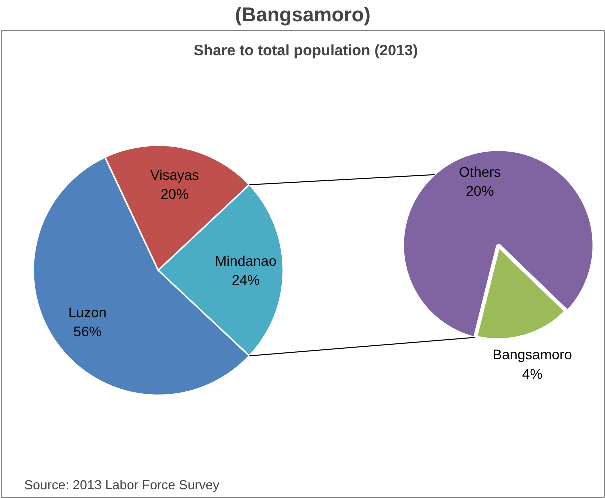 The height and width of the screenshot is (498, 605). Describe the element at coordinates (303, 15) in the screenshot. I see `chart-title: (Bangsamoro)` at that location.